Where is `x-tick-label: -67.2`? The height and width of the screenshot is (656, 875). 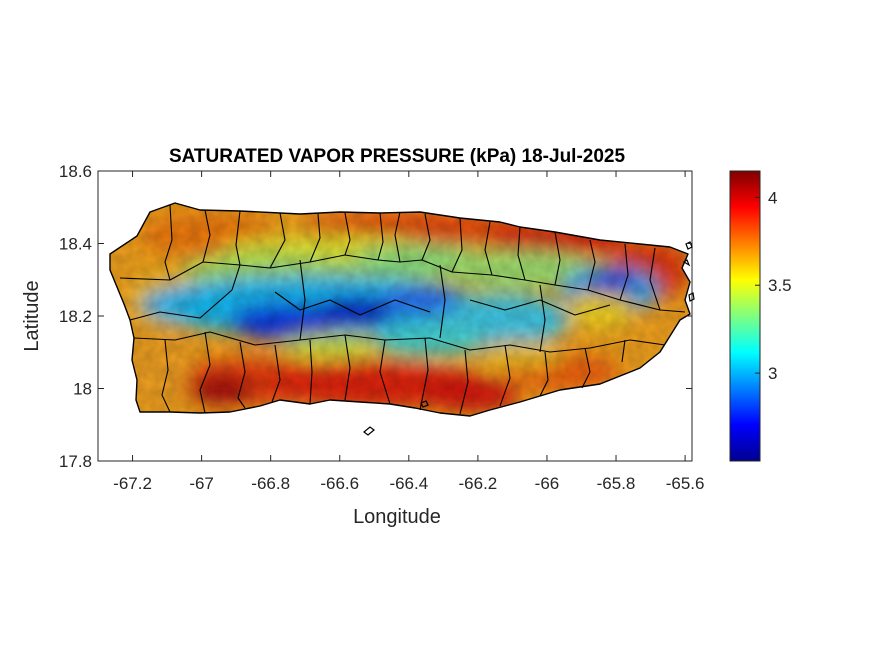
x-tick-label: -67.2 is located at coordinates (132, 483).